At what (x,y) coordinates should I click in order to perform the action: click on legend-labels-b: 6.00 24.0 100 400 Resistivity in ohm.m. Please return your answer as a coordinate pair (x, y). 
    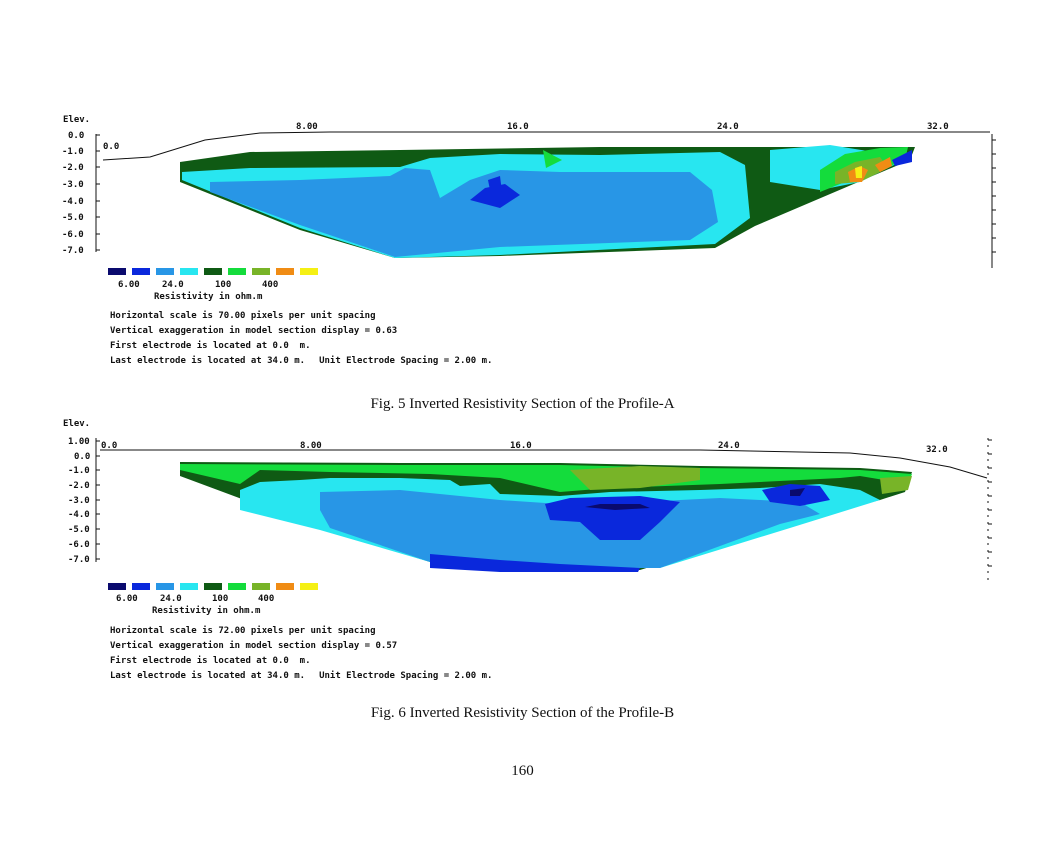
    Looking at the image, I should click on (195, 605).